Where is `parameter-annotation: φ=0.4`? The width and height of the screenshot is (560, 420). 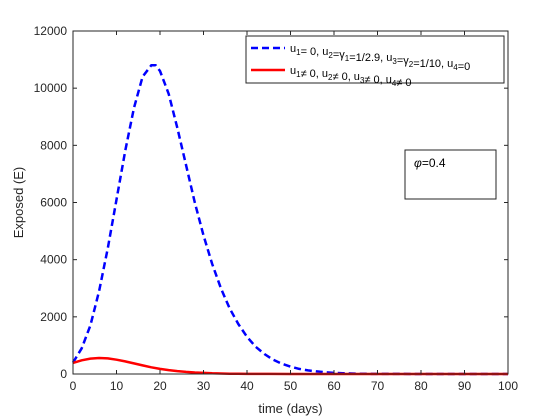 parameter-annotation: φ=0.4 is located at coordinates (450, 174).